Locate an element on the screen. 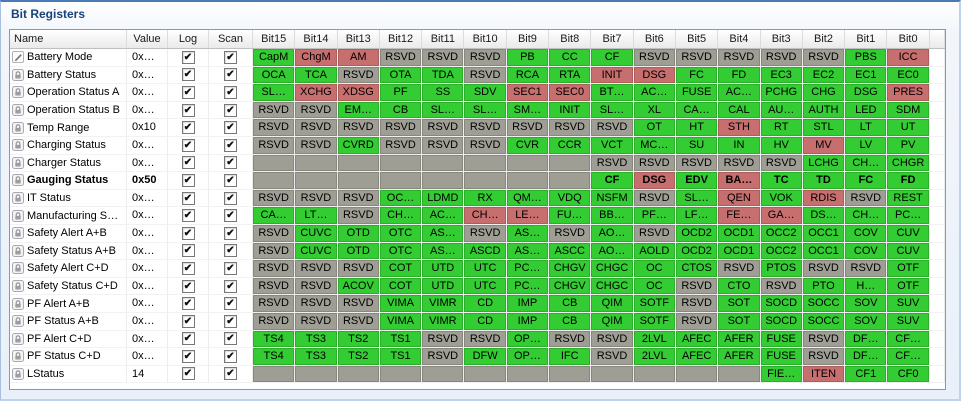  register-name-cell: LStatus is located at coordinates (68, 374).